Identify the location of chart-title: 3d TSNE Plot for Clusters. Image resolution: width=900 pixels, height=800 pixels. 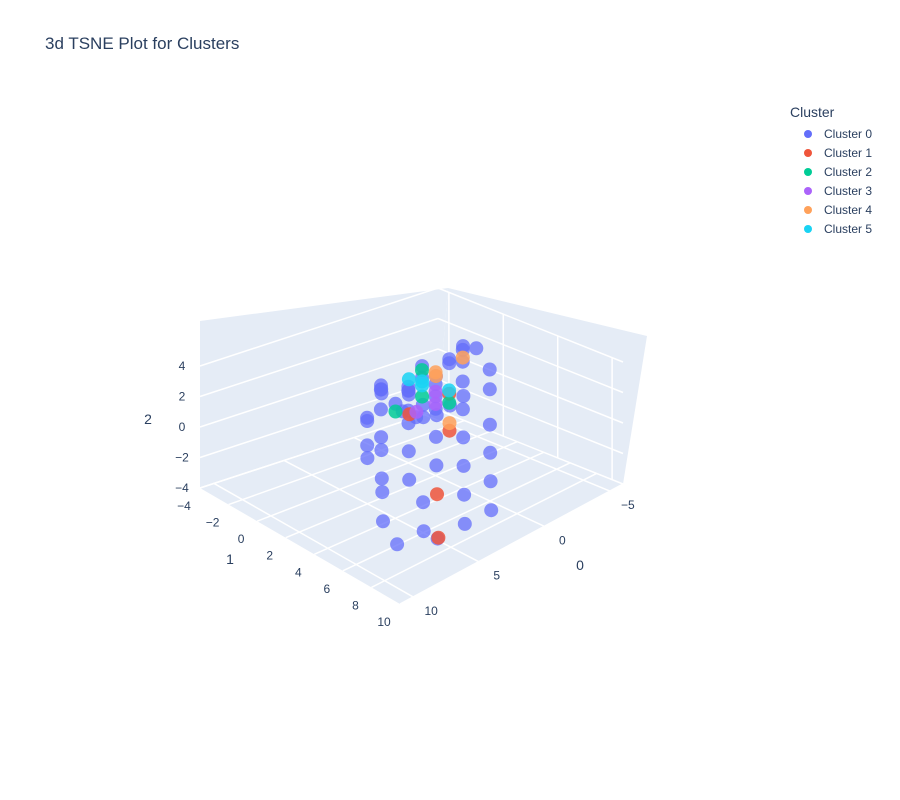
(142, 43).